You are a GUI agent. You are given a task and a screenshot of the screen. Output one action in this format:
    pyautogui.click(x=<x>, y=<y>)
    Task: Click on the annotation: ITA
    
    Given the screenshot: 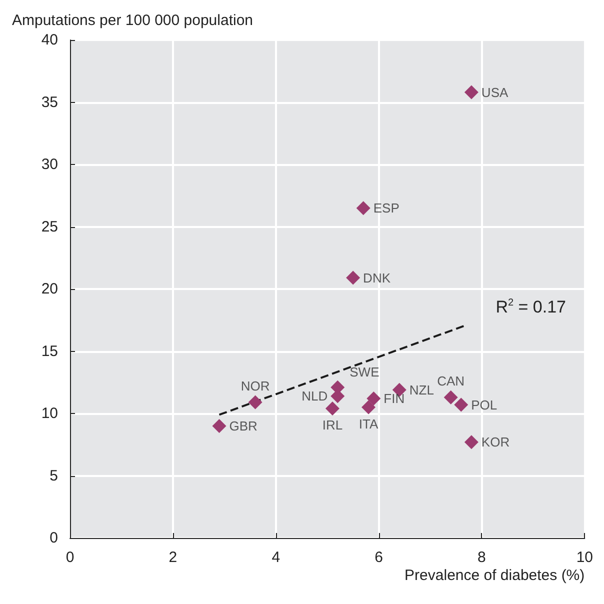 What is the action you would take?
    pyautogui.click(x=368, y=424)
    